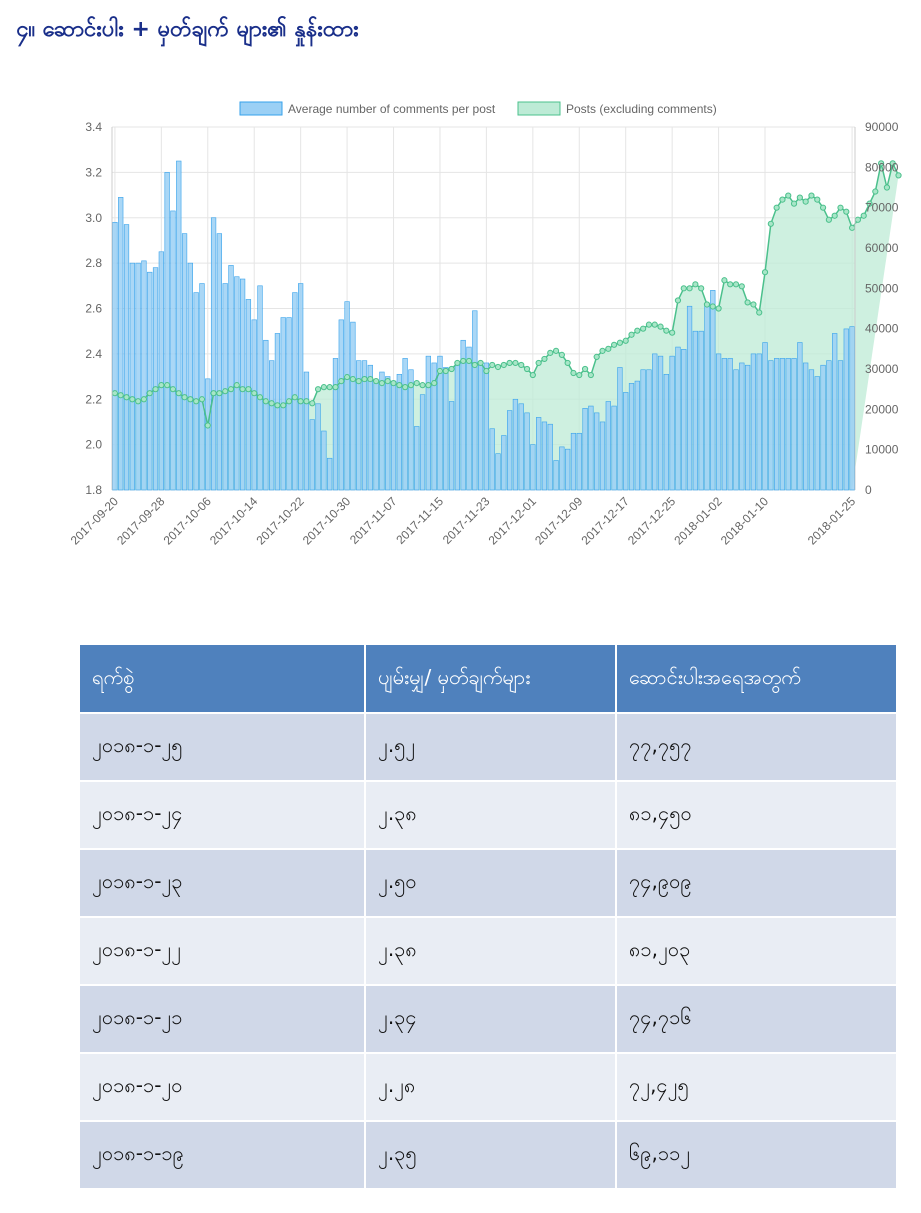 The image size is (921, 1213). Describe the element at coordinates (491, 1086) in the screenshot. I see `cell-avg: ၂.၂၈` at that location.